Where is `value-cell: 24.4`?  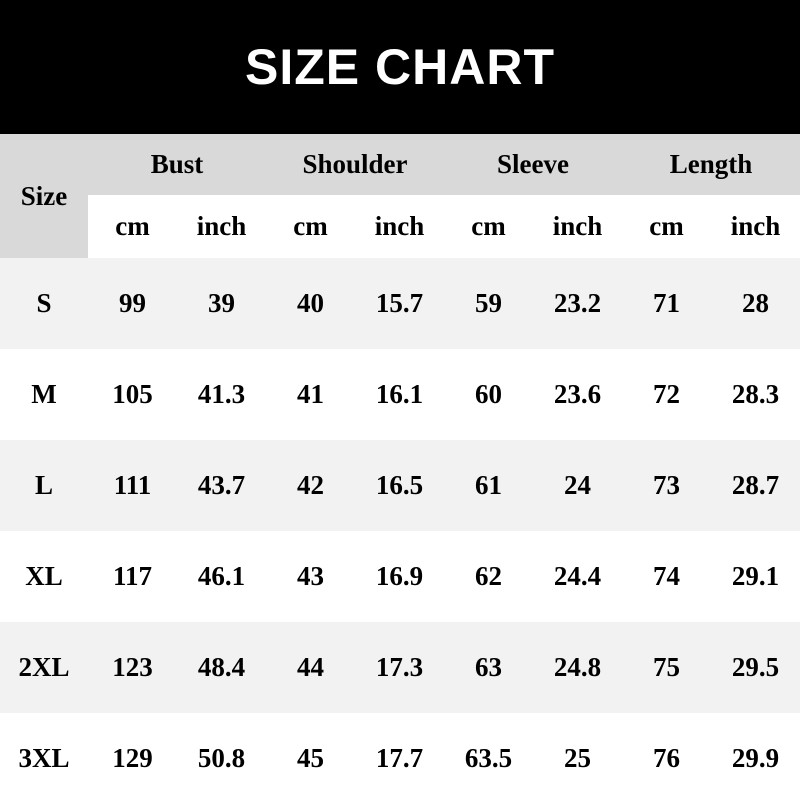 value-cell: 24.4 is located at coordinates (577, 576).